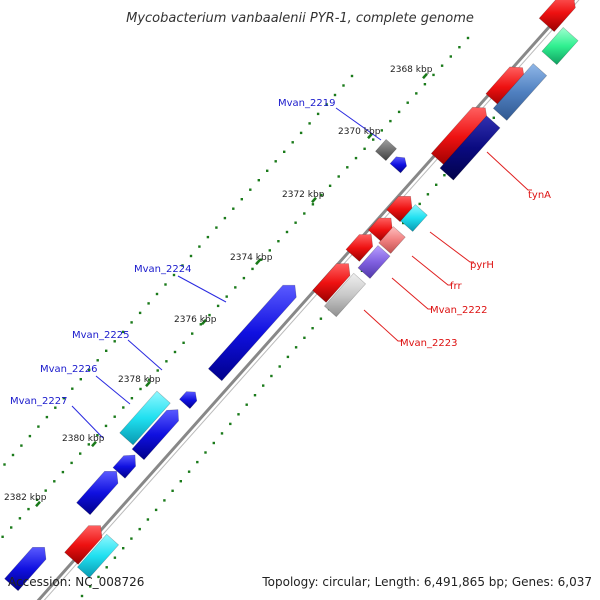 This screenshot has height=600, width=600. I want to click on gene-label: pyrH, so click(482, 265).